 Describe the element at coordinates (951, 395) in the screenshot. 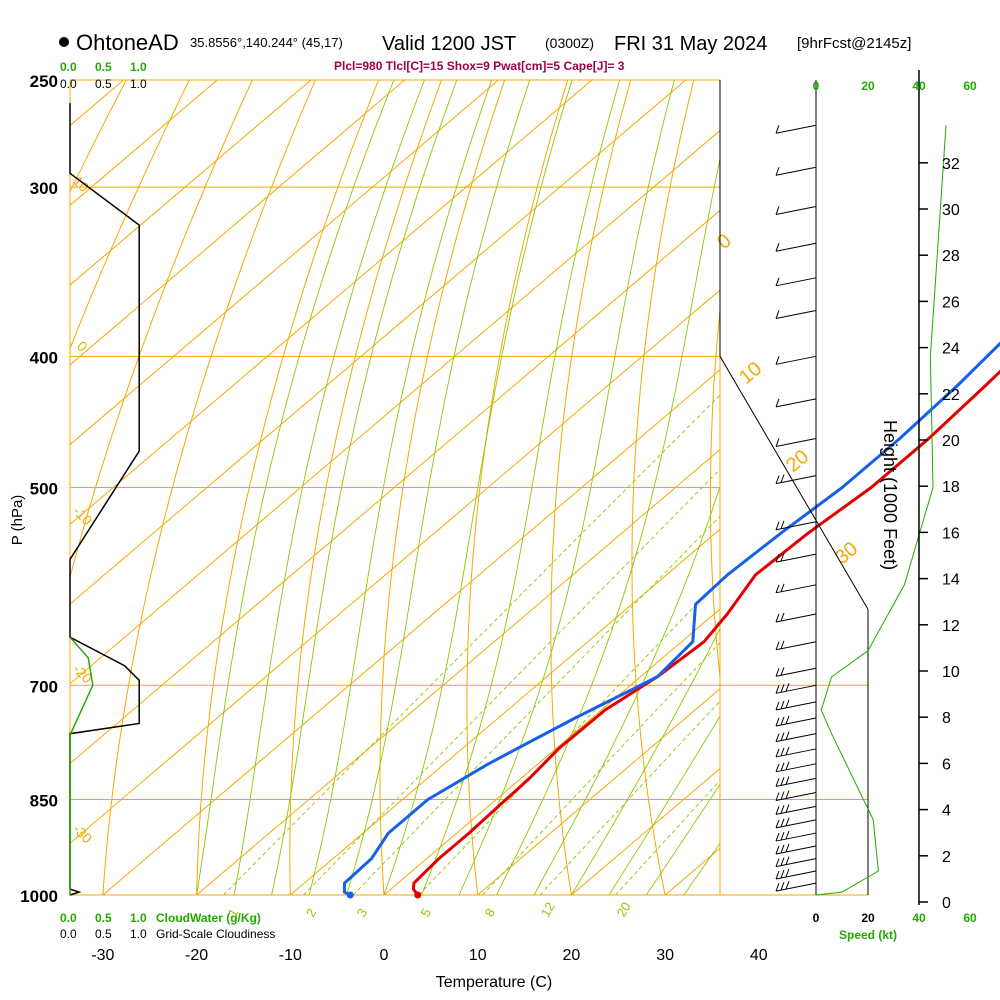

I see `height-tick-label: 22` at that location.